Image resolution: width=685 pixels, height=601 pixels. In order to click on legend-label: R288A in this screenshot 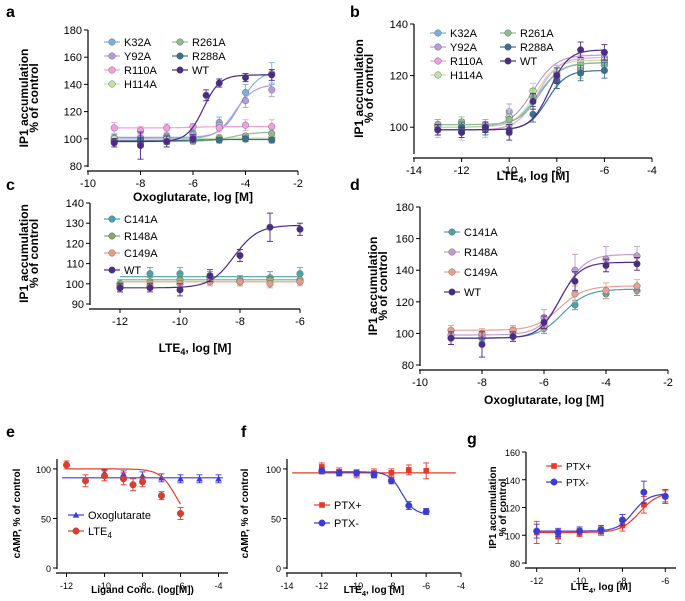, I will do `click(537, 48)`.